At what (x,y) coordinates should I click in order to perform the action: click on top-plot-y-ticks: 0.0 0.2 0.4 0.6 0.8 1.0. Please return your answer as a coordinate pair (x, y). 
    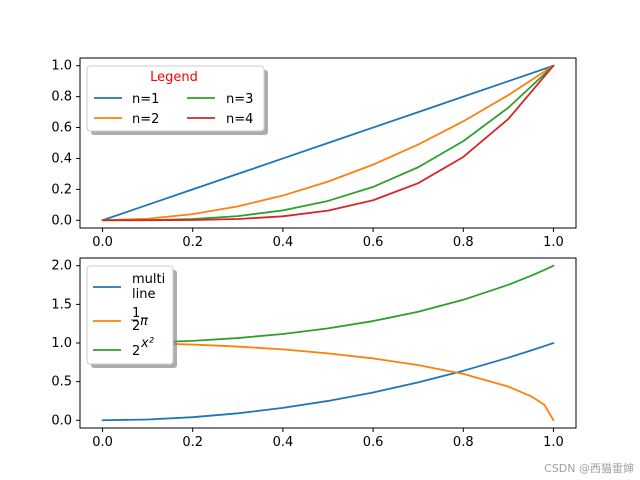
    Looking at the image, I should click on (65, 143).